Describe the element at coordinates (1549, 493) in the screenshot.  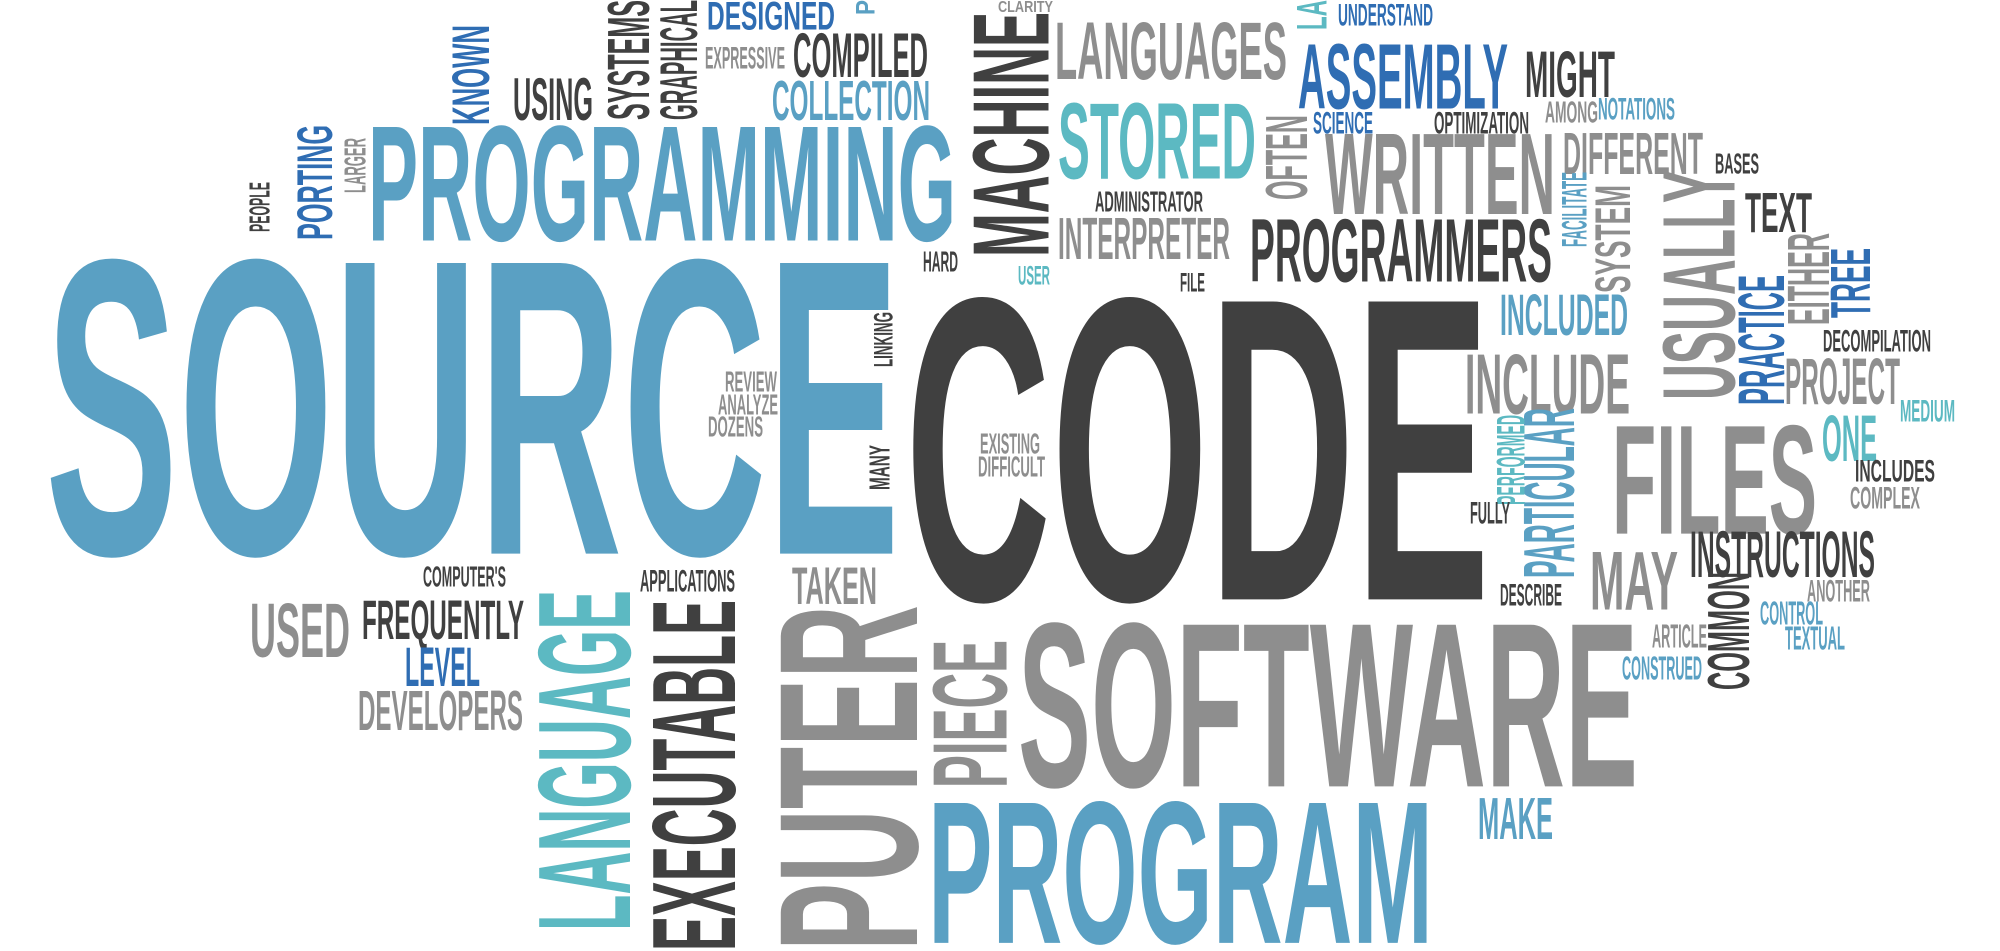
I see `word-particular: PARTICULAR` at that location.